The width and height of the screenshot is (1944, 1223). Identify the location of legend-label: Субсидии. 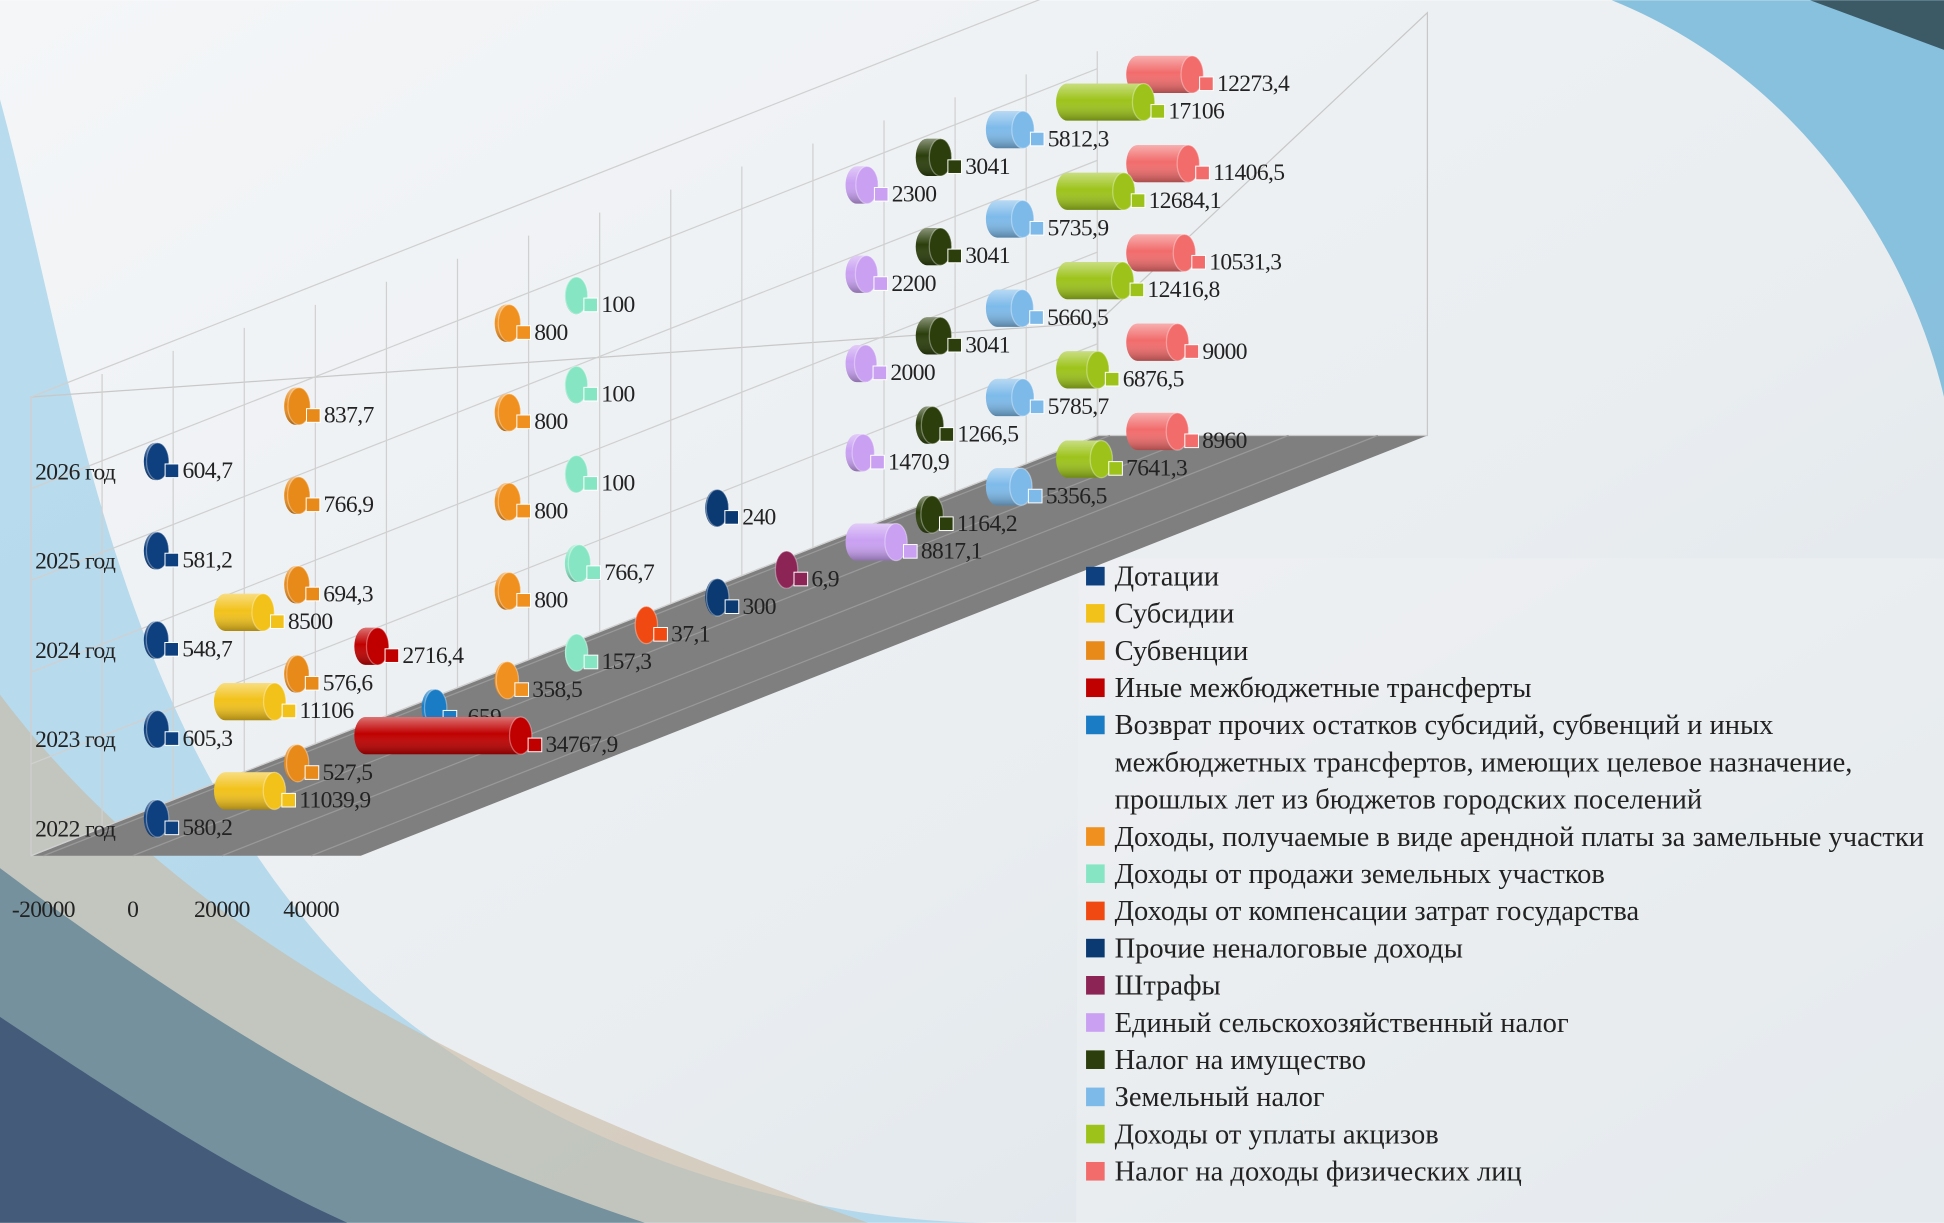
(1174, 613).